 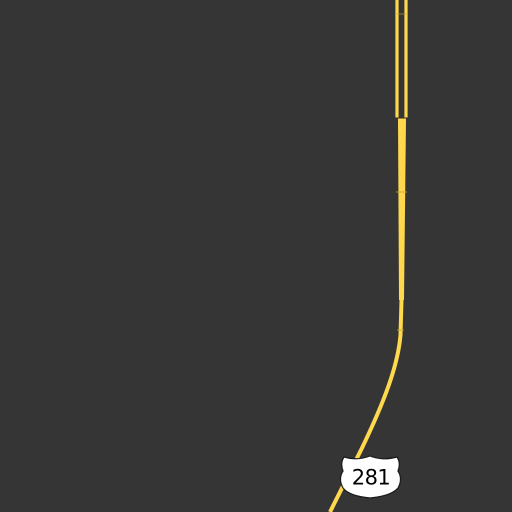 I want to click on shield-route-number: 281, so click(x=371, y=478).